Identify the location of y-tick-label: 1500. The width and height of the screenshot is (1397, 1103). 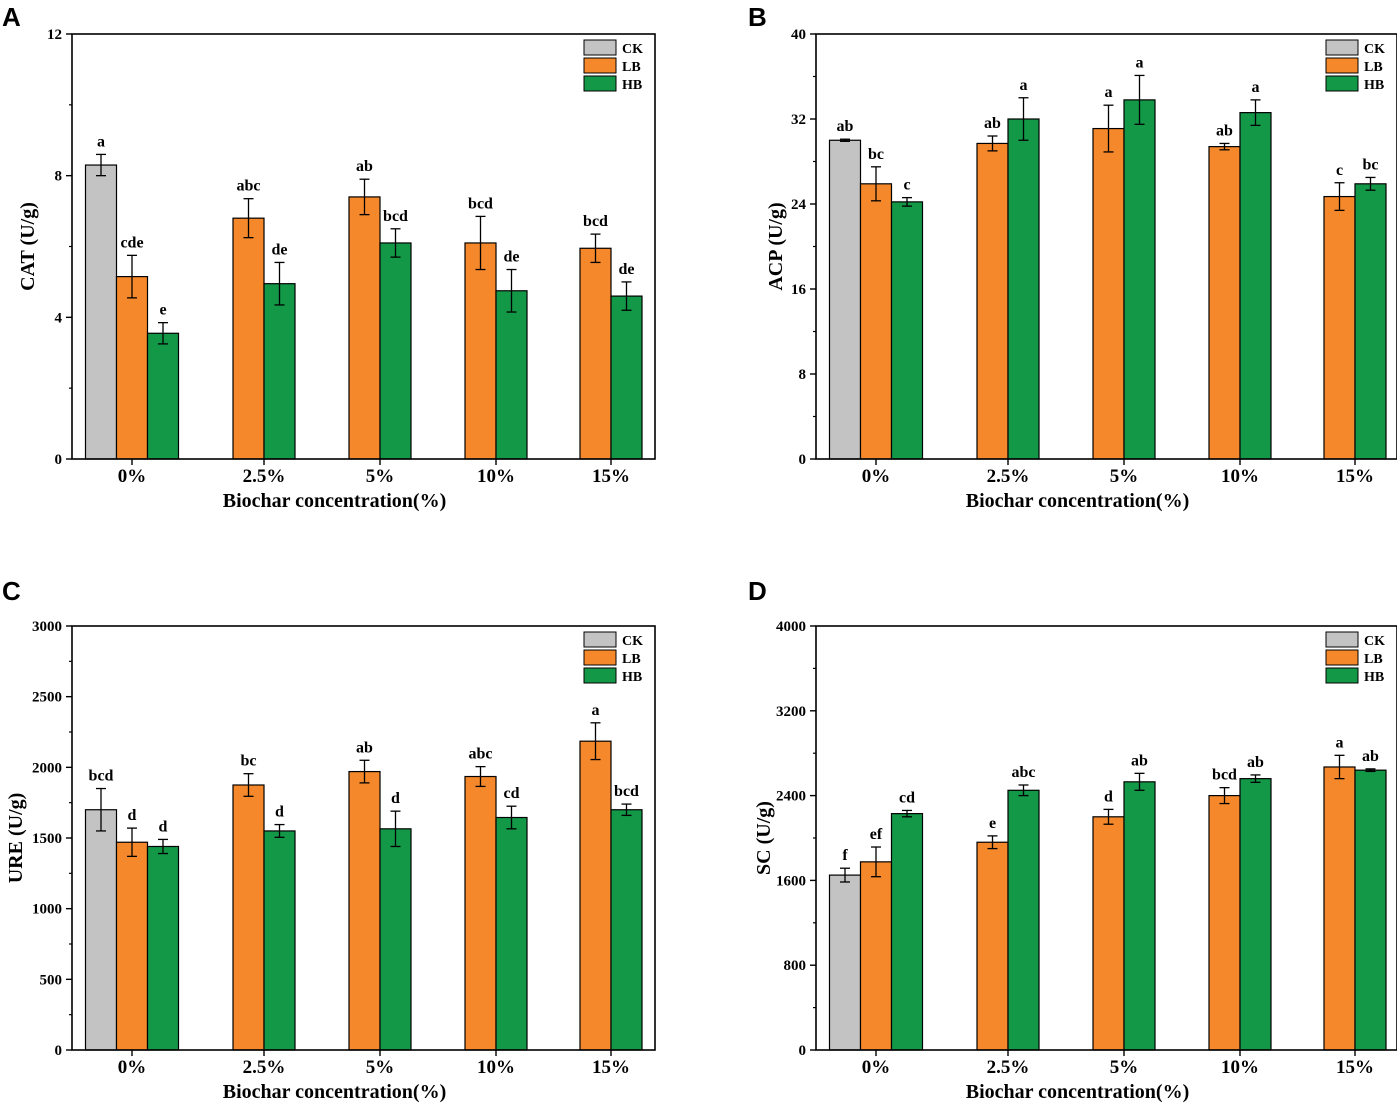
(47, 839).